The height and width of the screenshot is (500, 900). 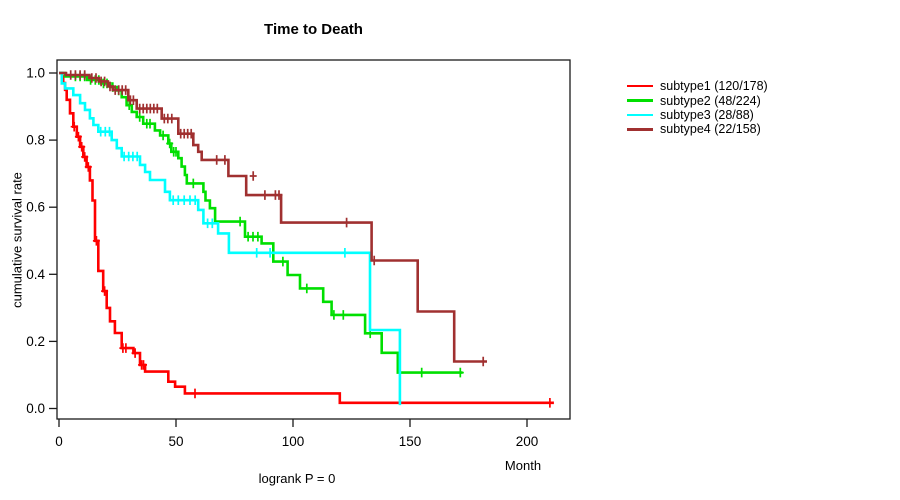 What do you see at coordinates (714, 86) in the screenshot?
I see `legend-label-subtype1: subtype1 (120/178)` at bounding box center [714, 86].